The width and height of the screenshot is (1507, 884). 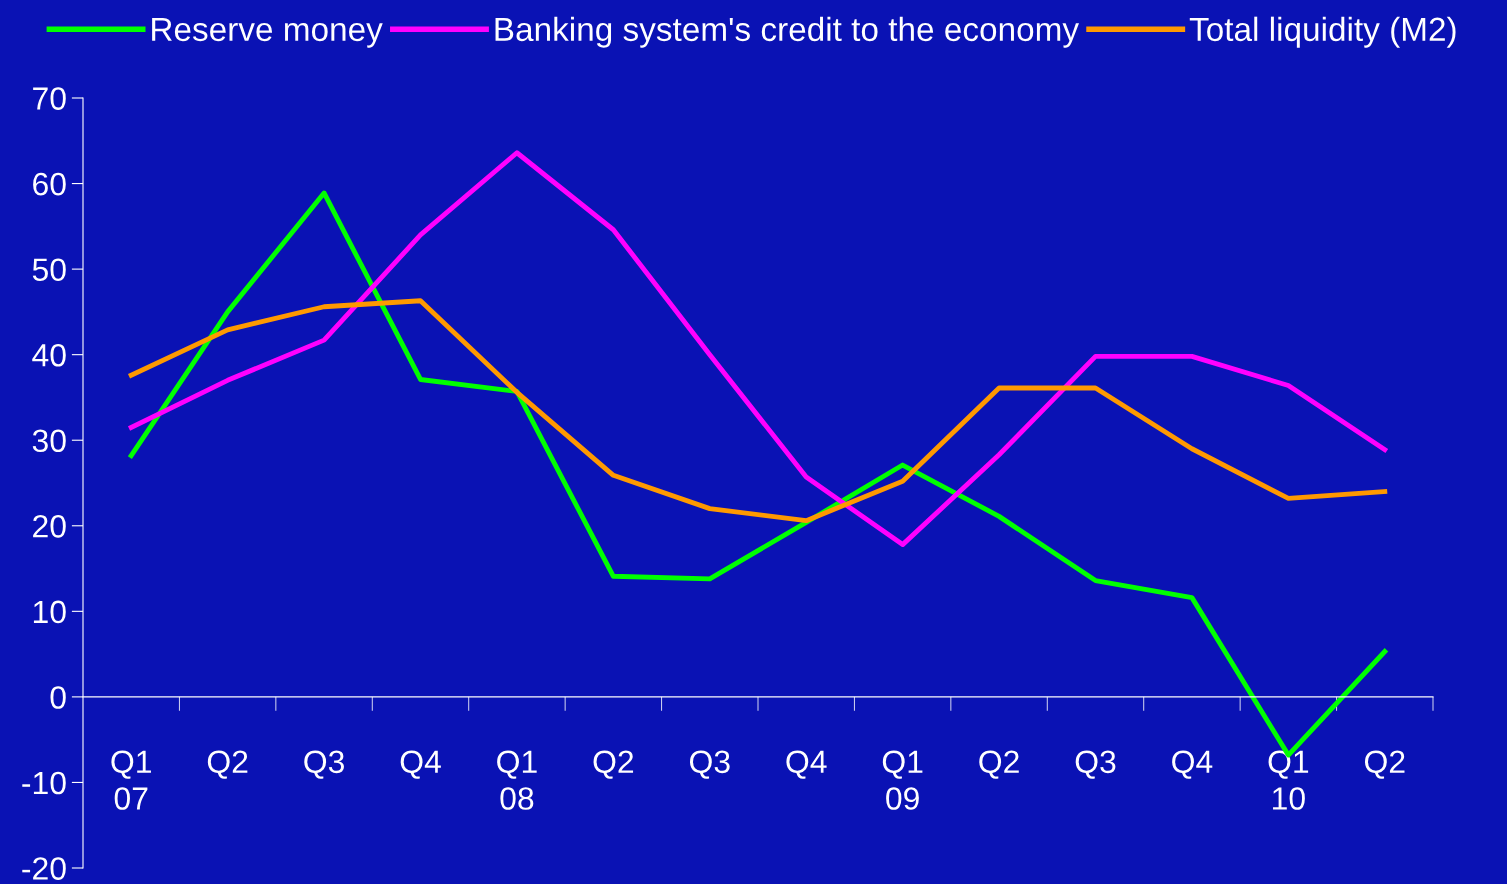 I want to click on legend-label: Banking system's credit to the economy, so click(x=787, y=32).